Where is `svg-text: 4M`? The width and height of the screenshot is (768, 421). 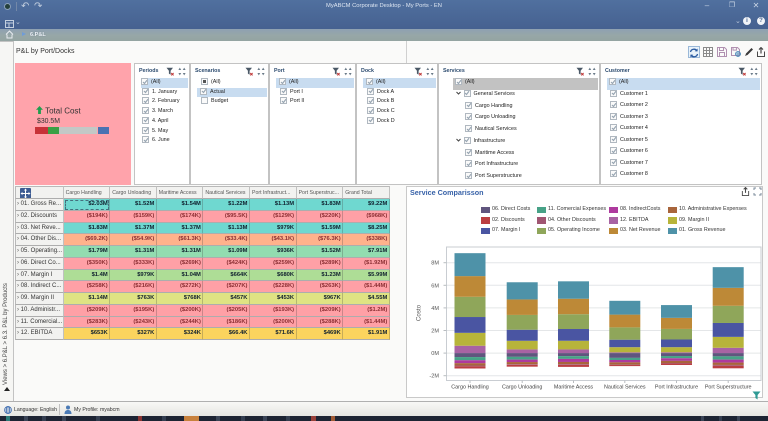
svg-text: 4M is located at coordinates (435, 309).